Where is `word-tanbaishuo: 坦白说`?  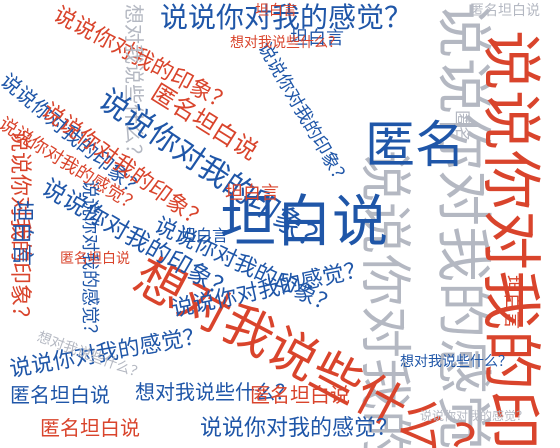 word-tanbaishuo: 坦白说 is located at coordinates (304, 222).